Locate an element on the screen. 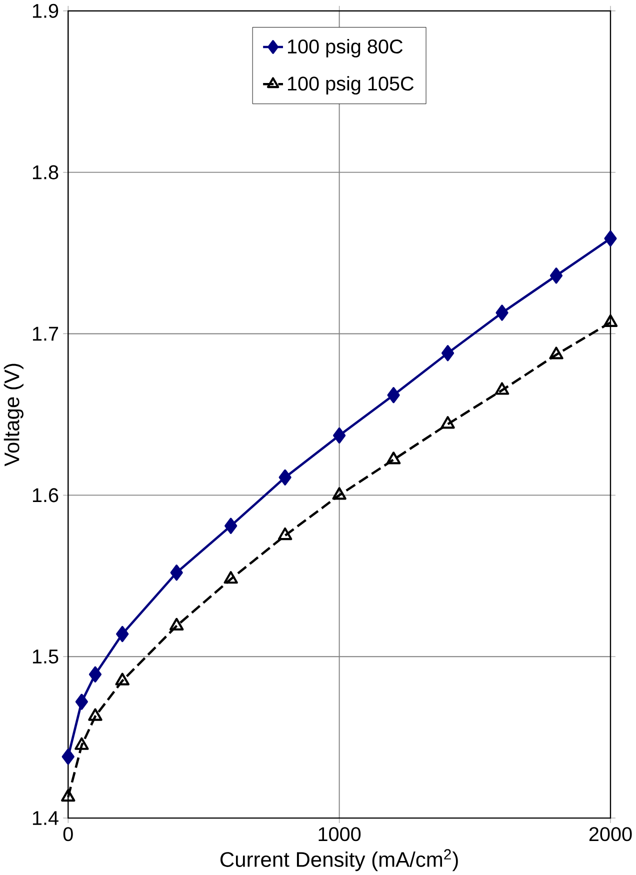 The image size is (636, 875). x-tick-label: 1000 is located at coordinates (339, 834).